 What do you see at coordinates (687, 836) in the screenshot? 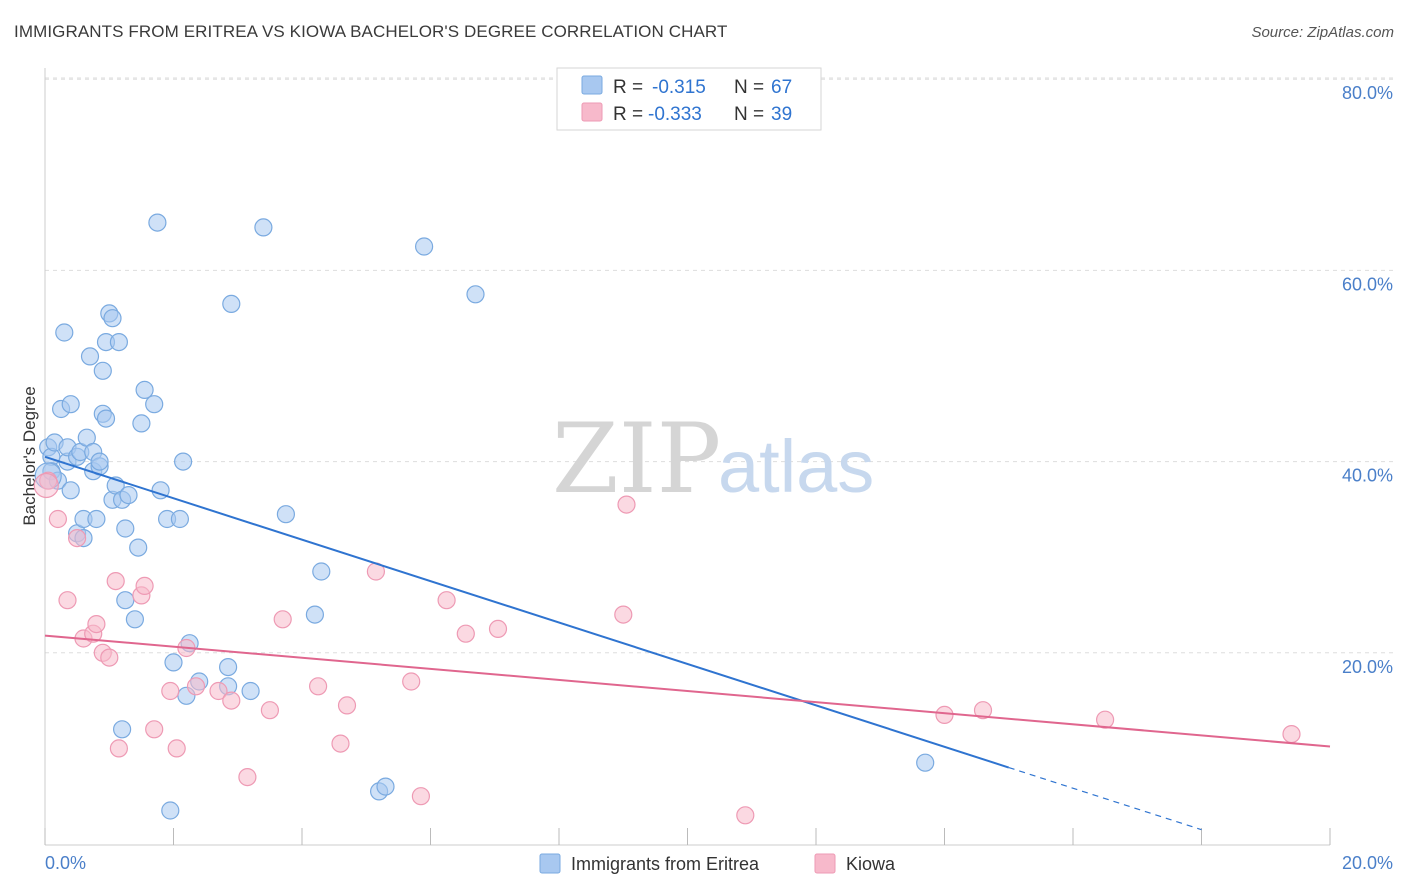
I see `x-axis-ticks` at bounding box center [687, 836].